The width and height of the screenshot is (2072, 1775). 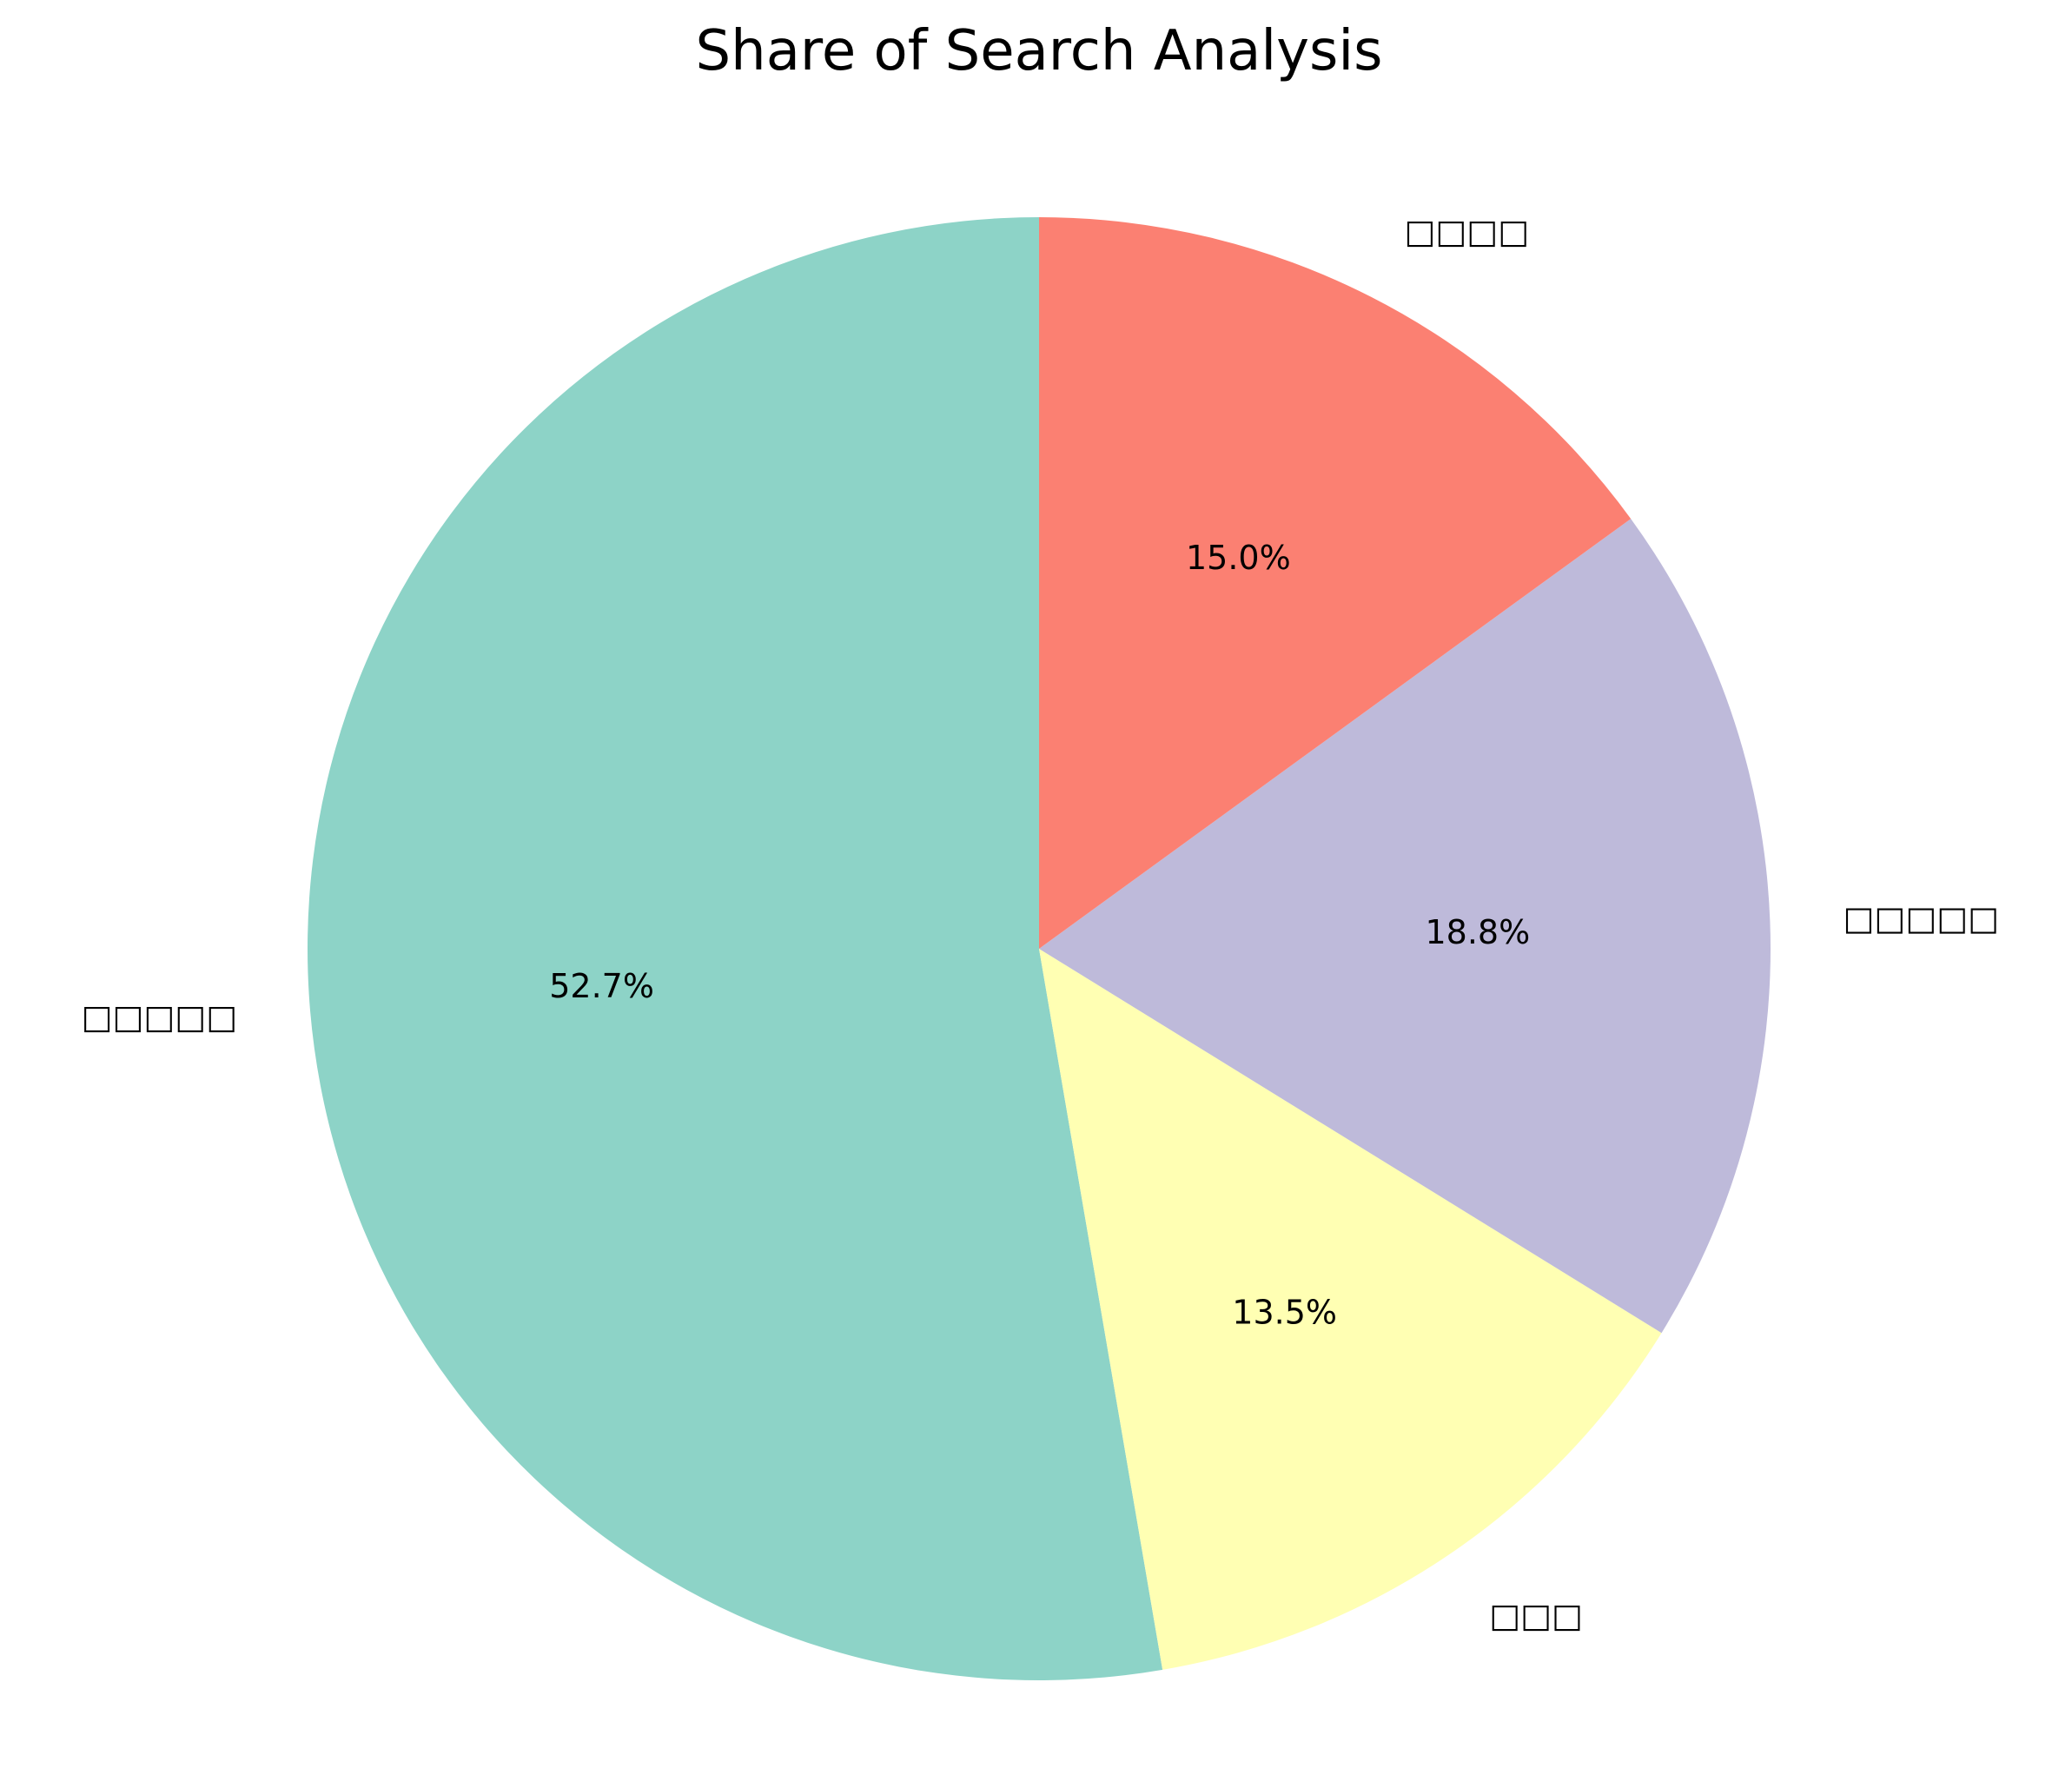 I want to click on pie-slice-percent-2: 13.5%, so click(x=1284, y=1313).